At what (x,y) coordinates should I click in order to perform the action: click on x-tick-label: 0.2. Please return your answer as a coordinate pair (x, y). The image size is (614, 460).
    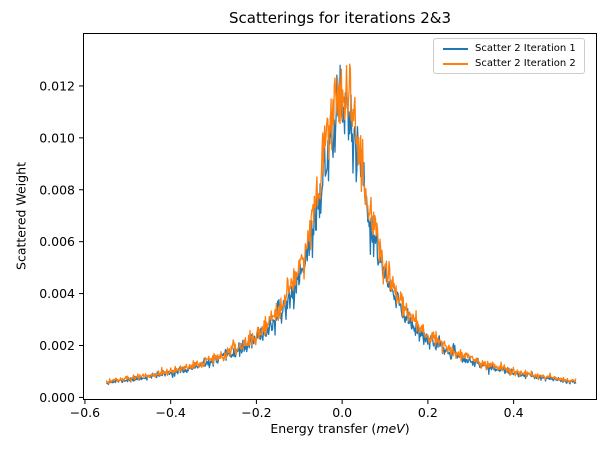
    Looking at the image, I should click on (428, 412).